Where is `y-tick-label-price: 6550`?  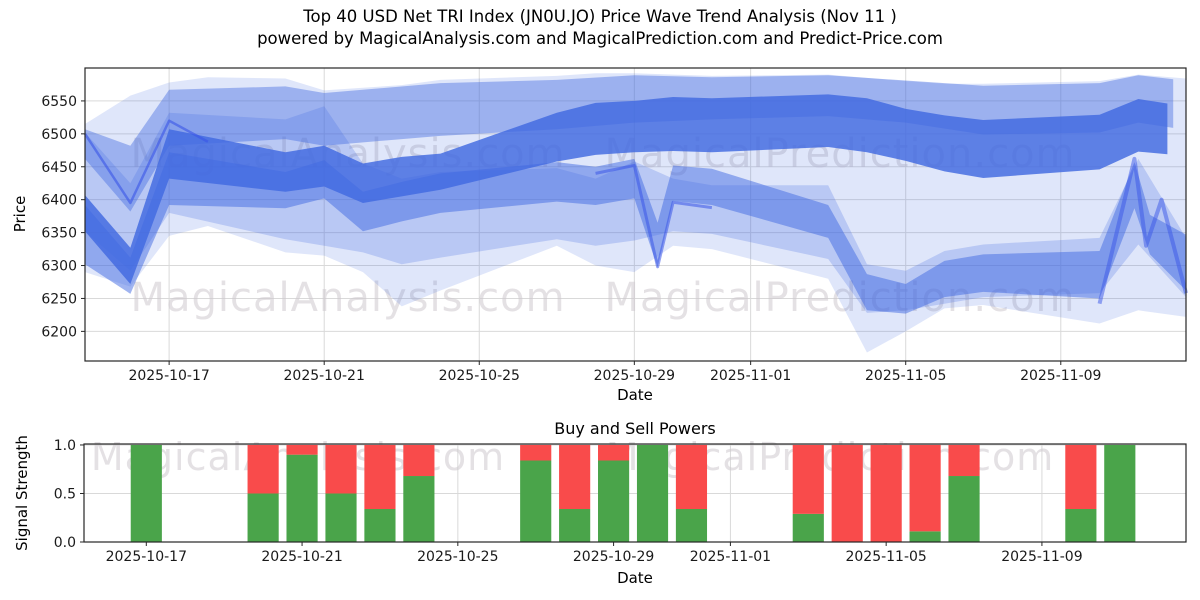 y-tick-label-price: 6550 is located at coordinates (59, 102).